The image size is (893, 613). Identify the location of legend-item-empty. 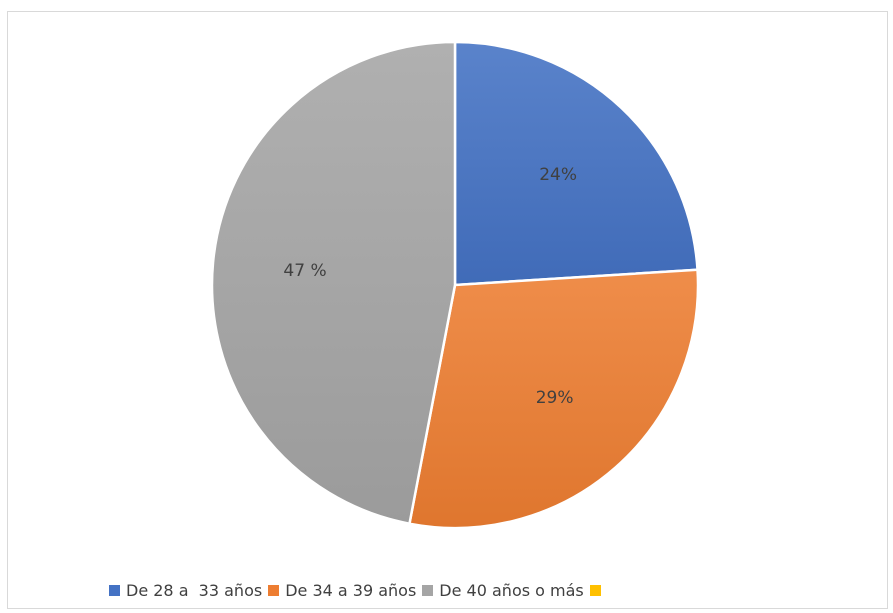
(598, 590).